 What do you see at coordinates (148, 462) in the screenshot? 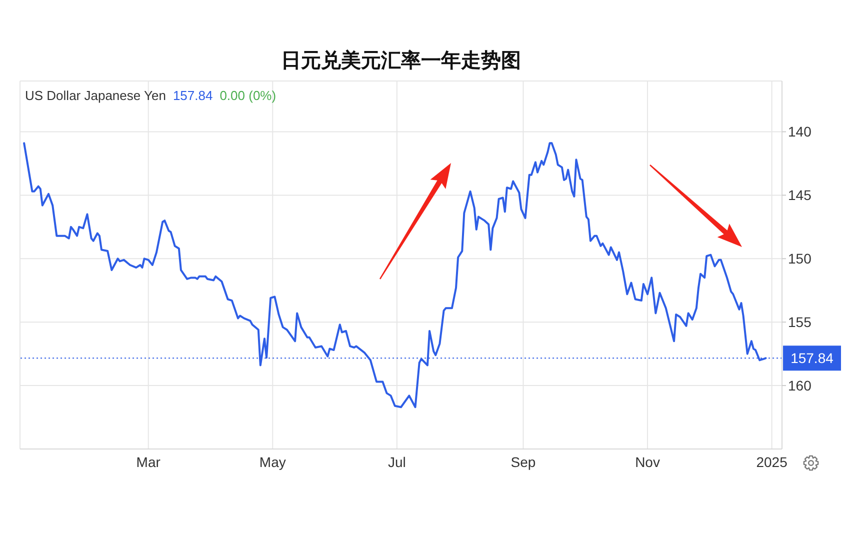
I see `x-tick-label: Mar` at bounding box center [148, 462].